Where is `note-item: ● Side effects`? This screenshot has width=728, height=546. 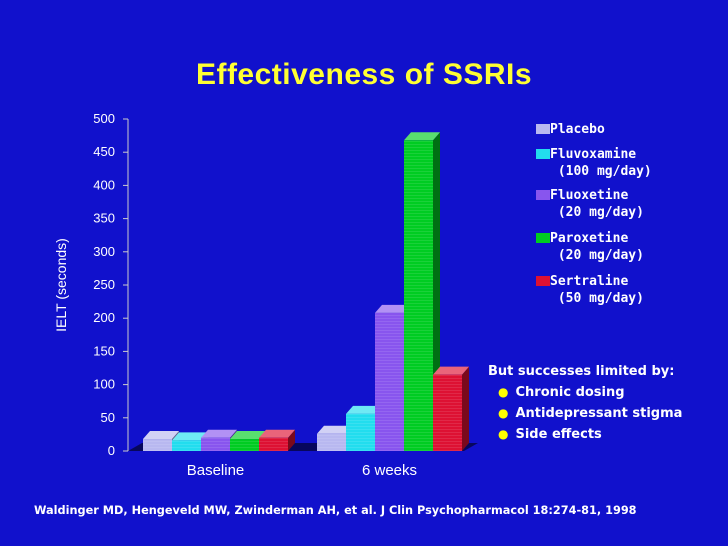
note-item: ● Side effects is located at coordinates (590, 434).